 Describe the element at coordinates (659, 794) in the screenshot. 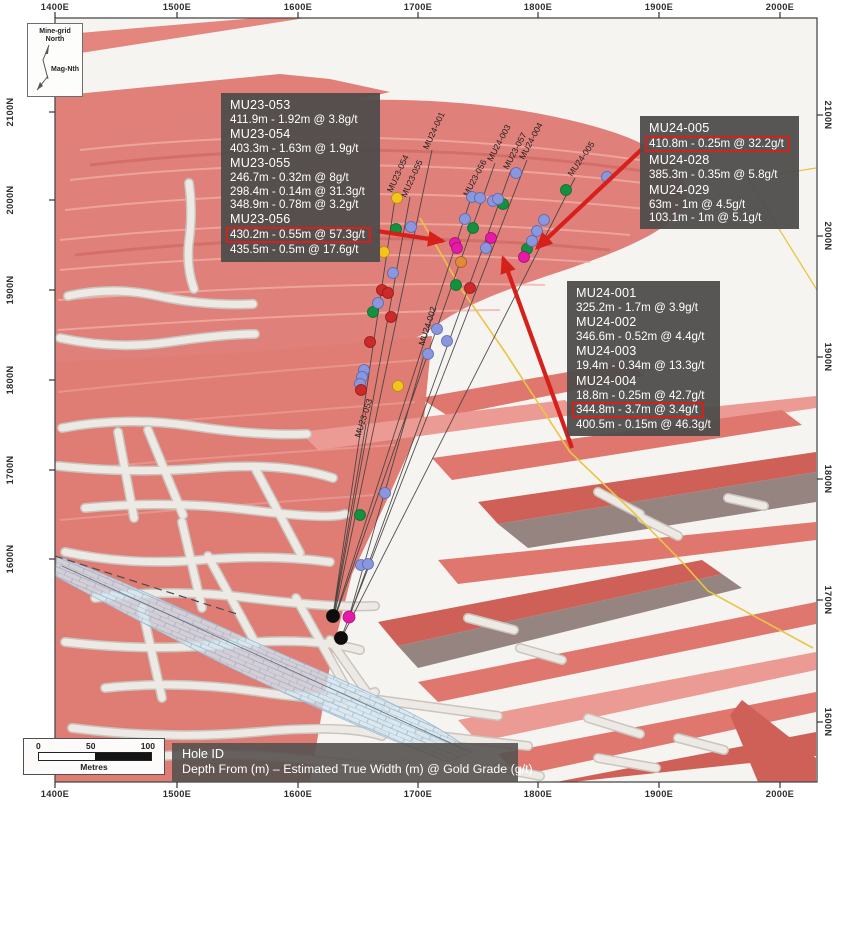

I see `axis-label-bottom: 1900E` at that location.